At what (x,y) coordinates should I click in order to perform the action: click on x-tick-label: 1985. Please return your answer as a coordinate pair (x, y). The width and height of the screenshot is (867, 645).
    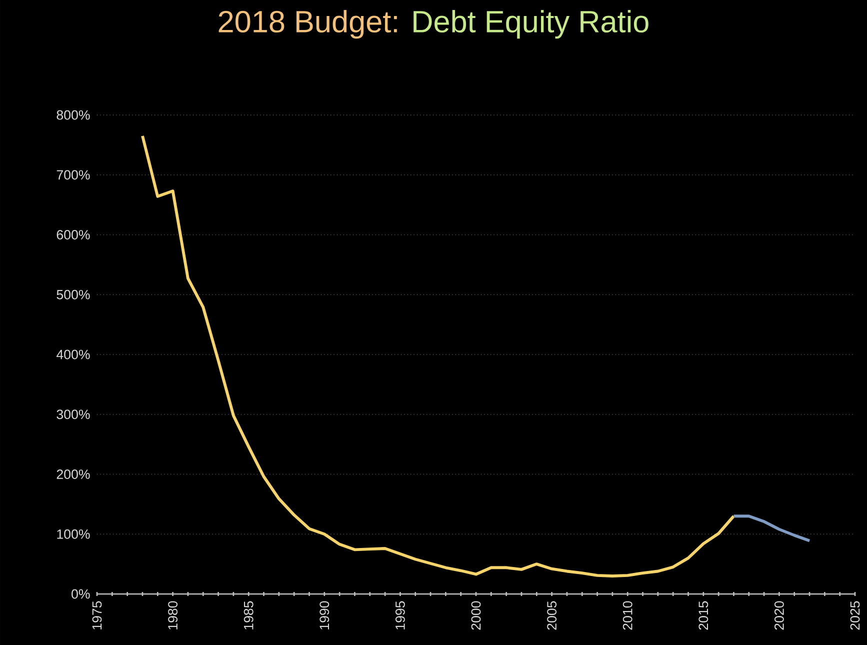
    Looking at the image, I should click on (249, 615).